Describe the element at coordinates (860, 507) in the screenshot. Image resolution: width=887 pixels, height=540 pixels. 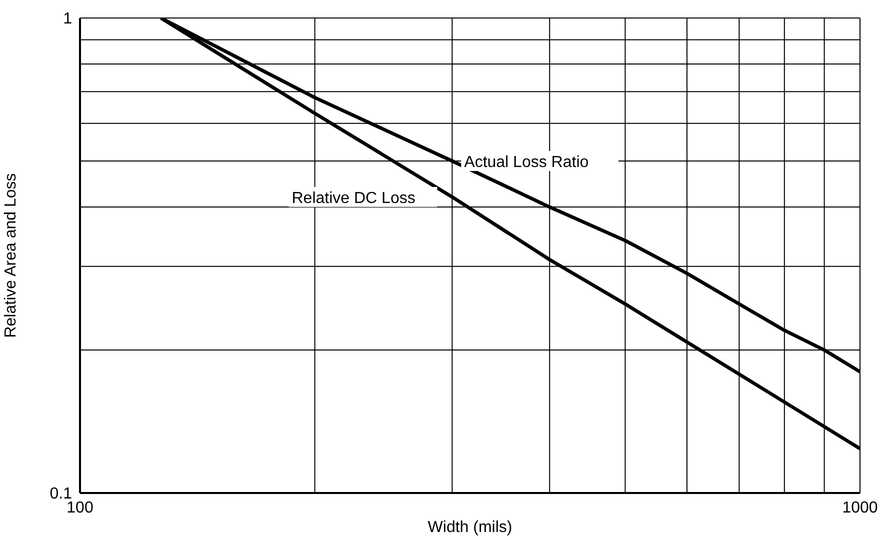
I see `x-tick-label: 1000` at that location.